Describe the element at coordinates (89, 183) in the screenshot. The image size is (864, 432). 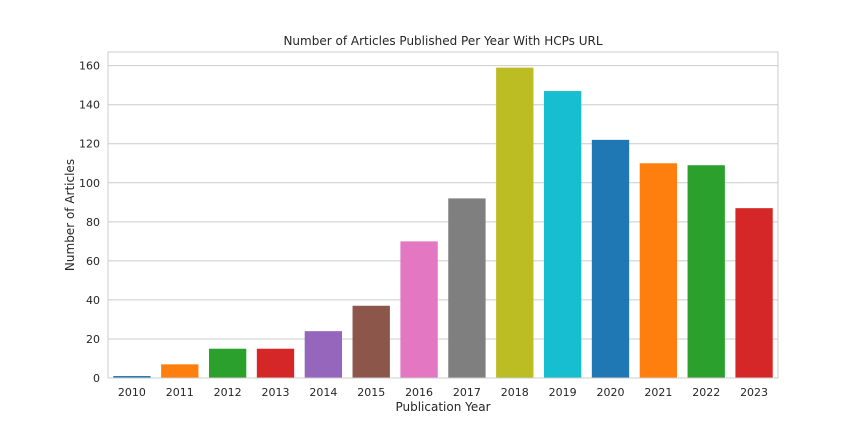
I see `y-tick-label: 100` at that location.